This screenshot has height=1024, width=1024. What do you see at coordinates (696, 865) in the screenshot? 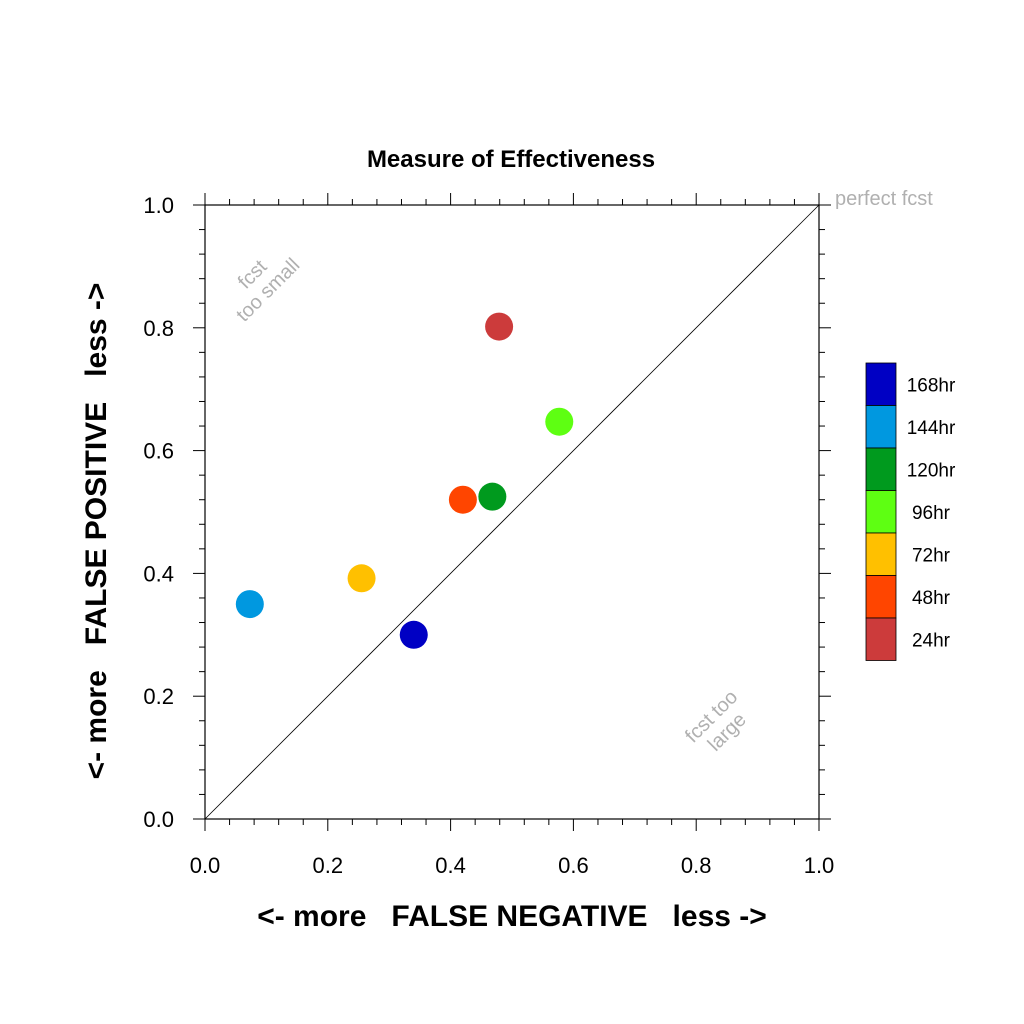
I see `x-tick-label: 0.8` at bounding box center [696, 865].